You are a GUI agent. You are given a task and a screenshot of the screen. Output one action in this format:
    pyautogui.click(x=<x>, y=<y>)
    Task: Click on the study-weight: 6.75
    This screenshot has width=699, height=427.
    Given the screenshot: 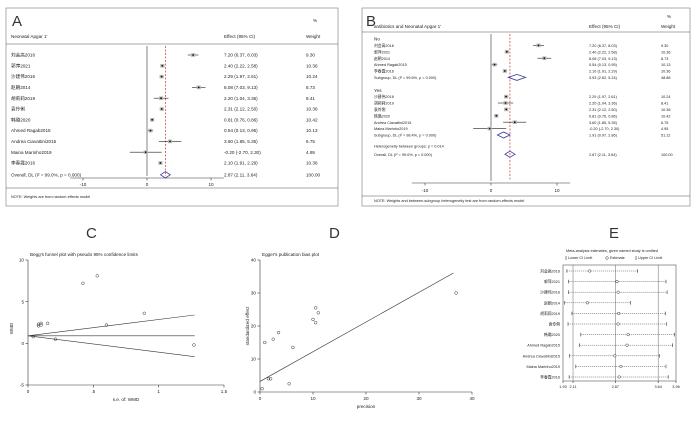 What is the action you would take?
    pyautogui.click(x=664, y=123)
    